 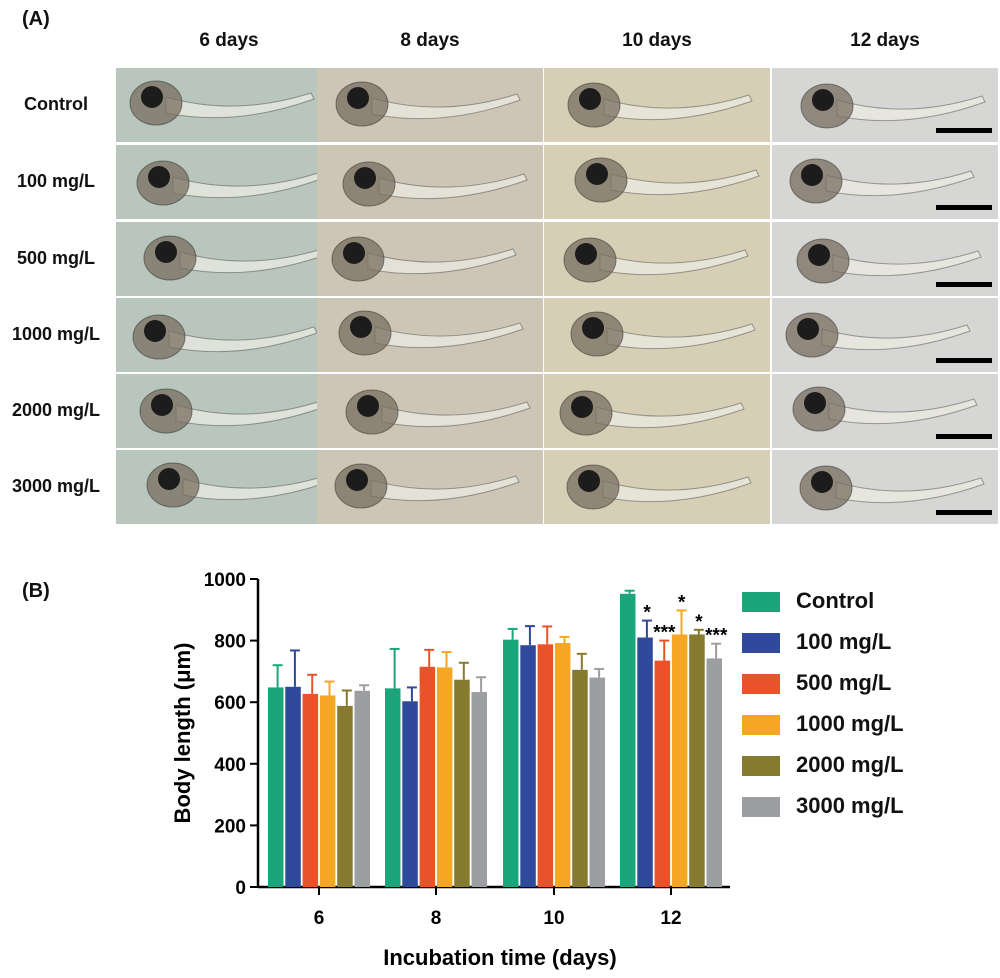 I want to click on column-header-10-days: 10 days, so click(x=657, y=40).